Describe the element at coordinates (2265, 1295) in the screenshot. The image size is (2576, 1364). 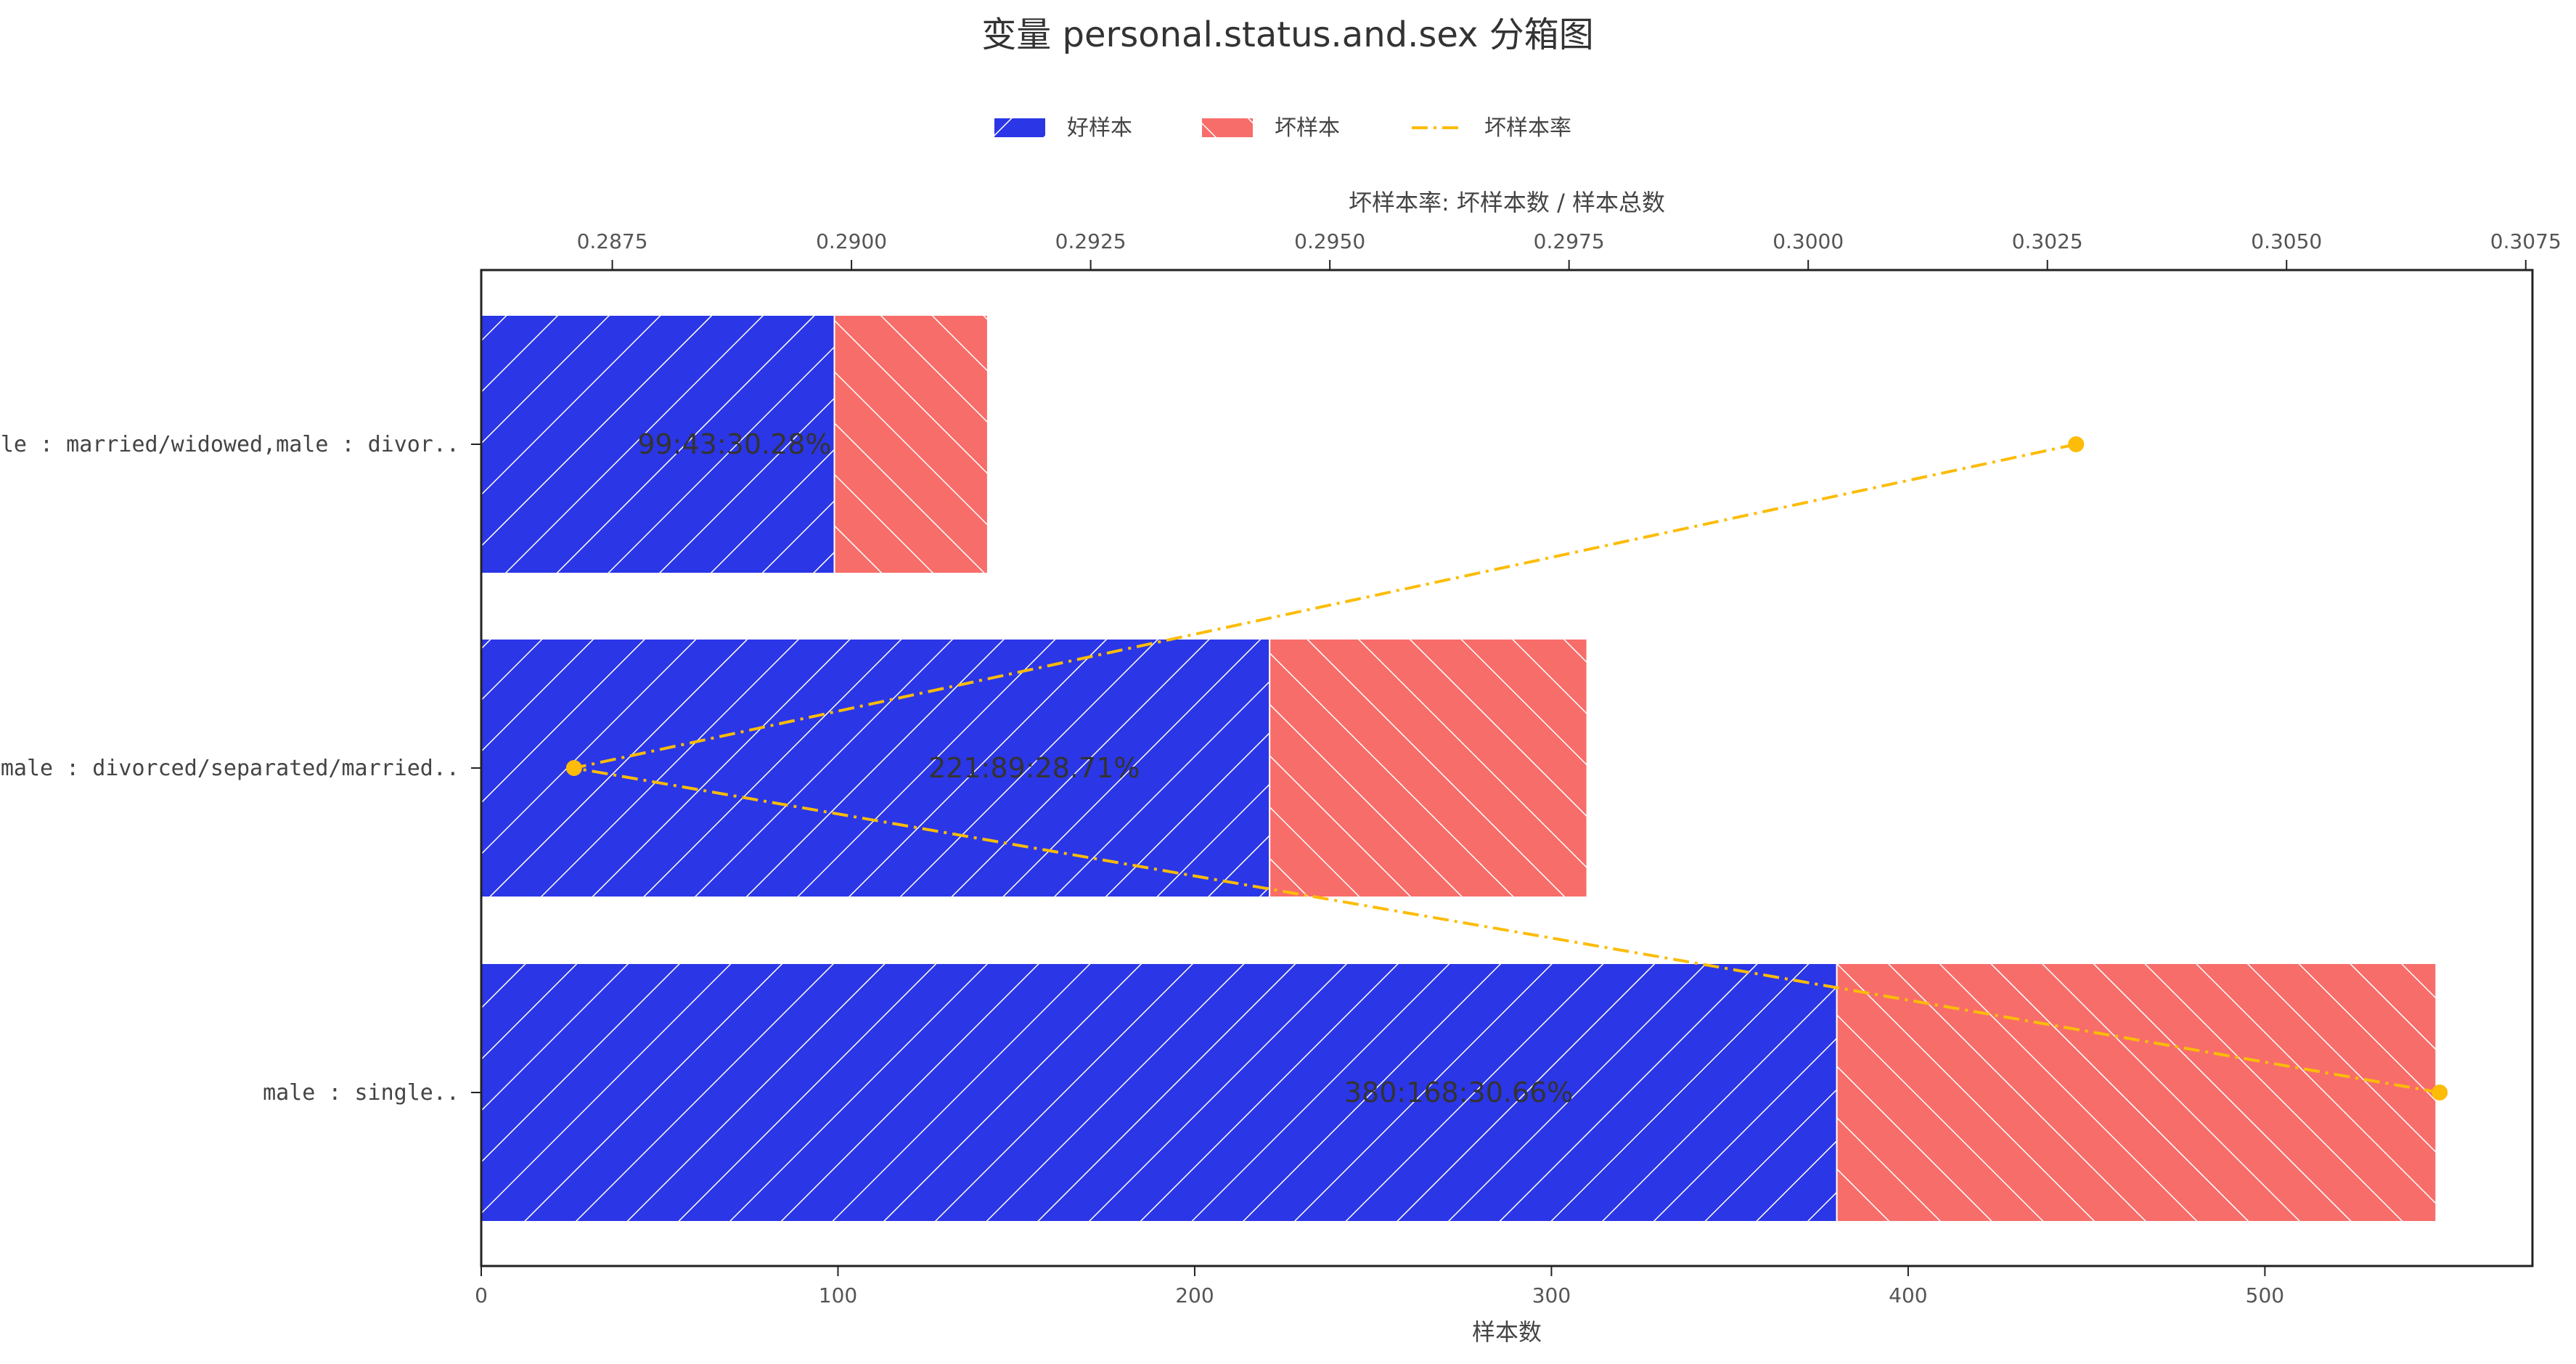
I see `bottom-tick-label-5: 500` at that location.